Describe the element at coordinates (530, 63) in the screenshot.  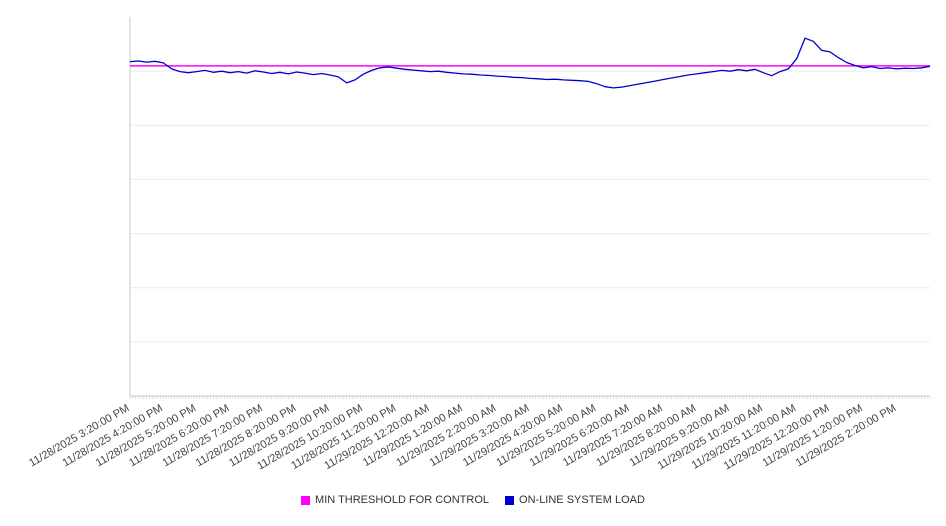
I see `system-load-line` at that location.